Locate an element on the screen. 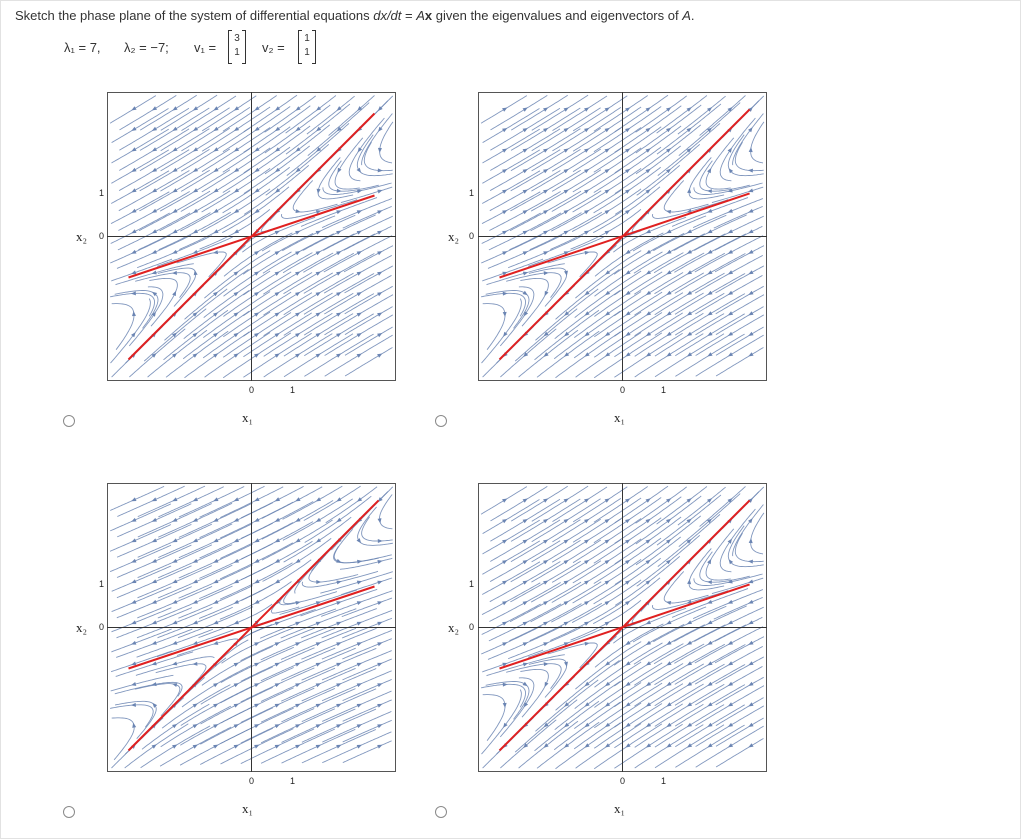 The image size is (1021, 839). phase-plot-d is located at coordinates (622, 627).